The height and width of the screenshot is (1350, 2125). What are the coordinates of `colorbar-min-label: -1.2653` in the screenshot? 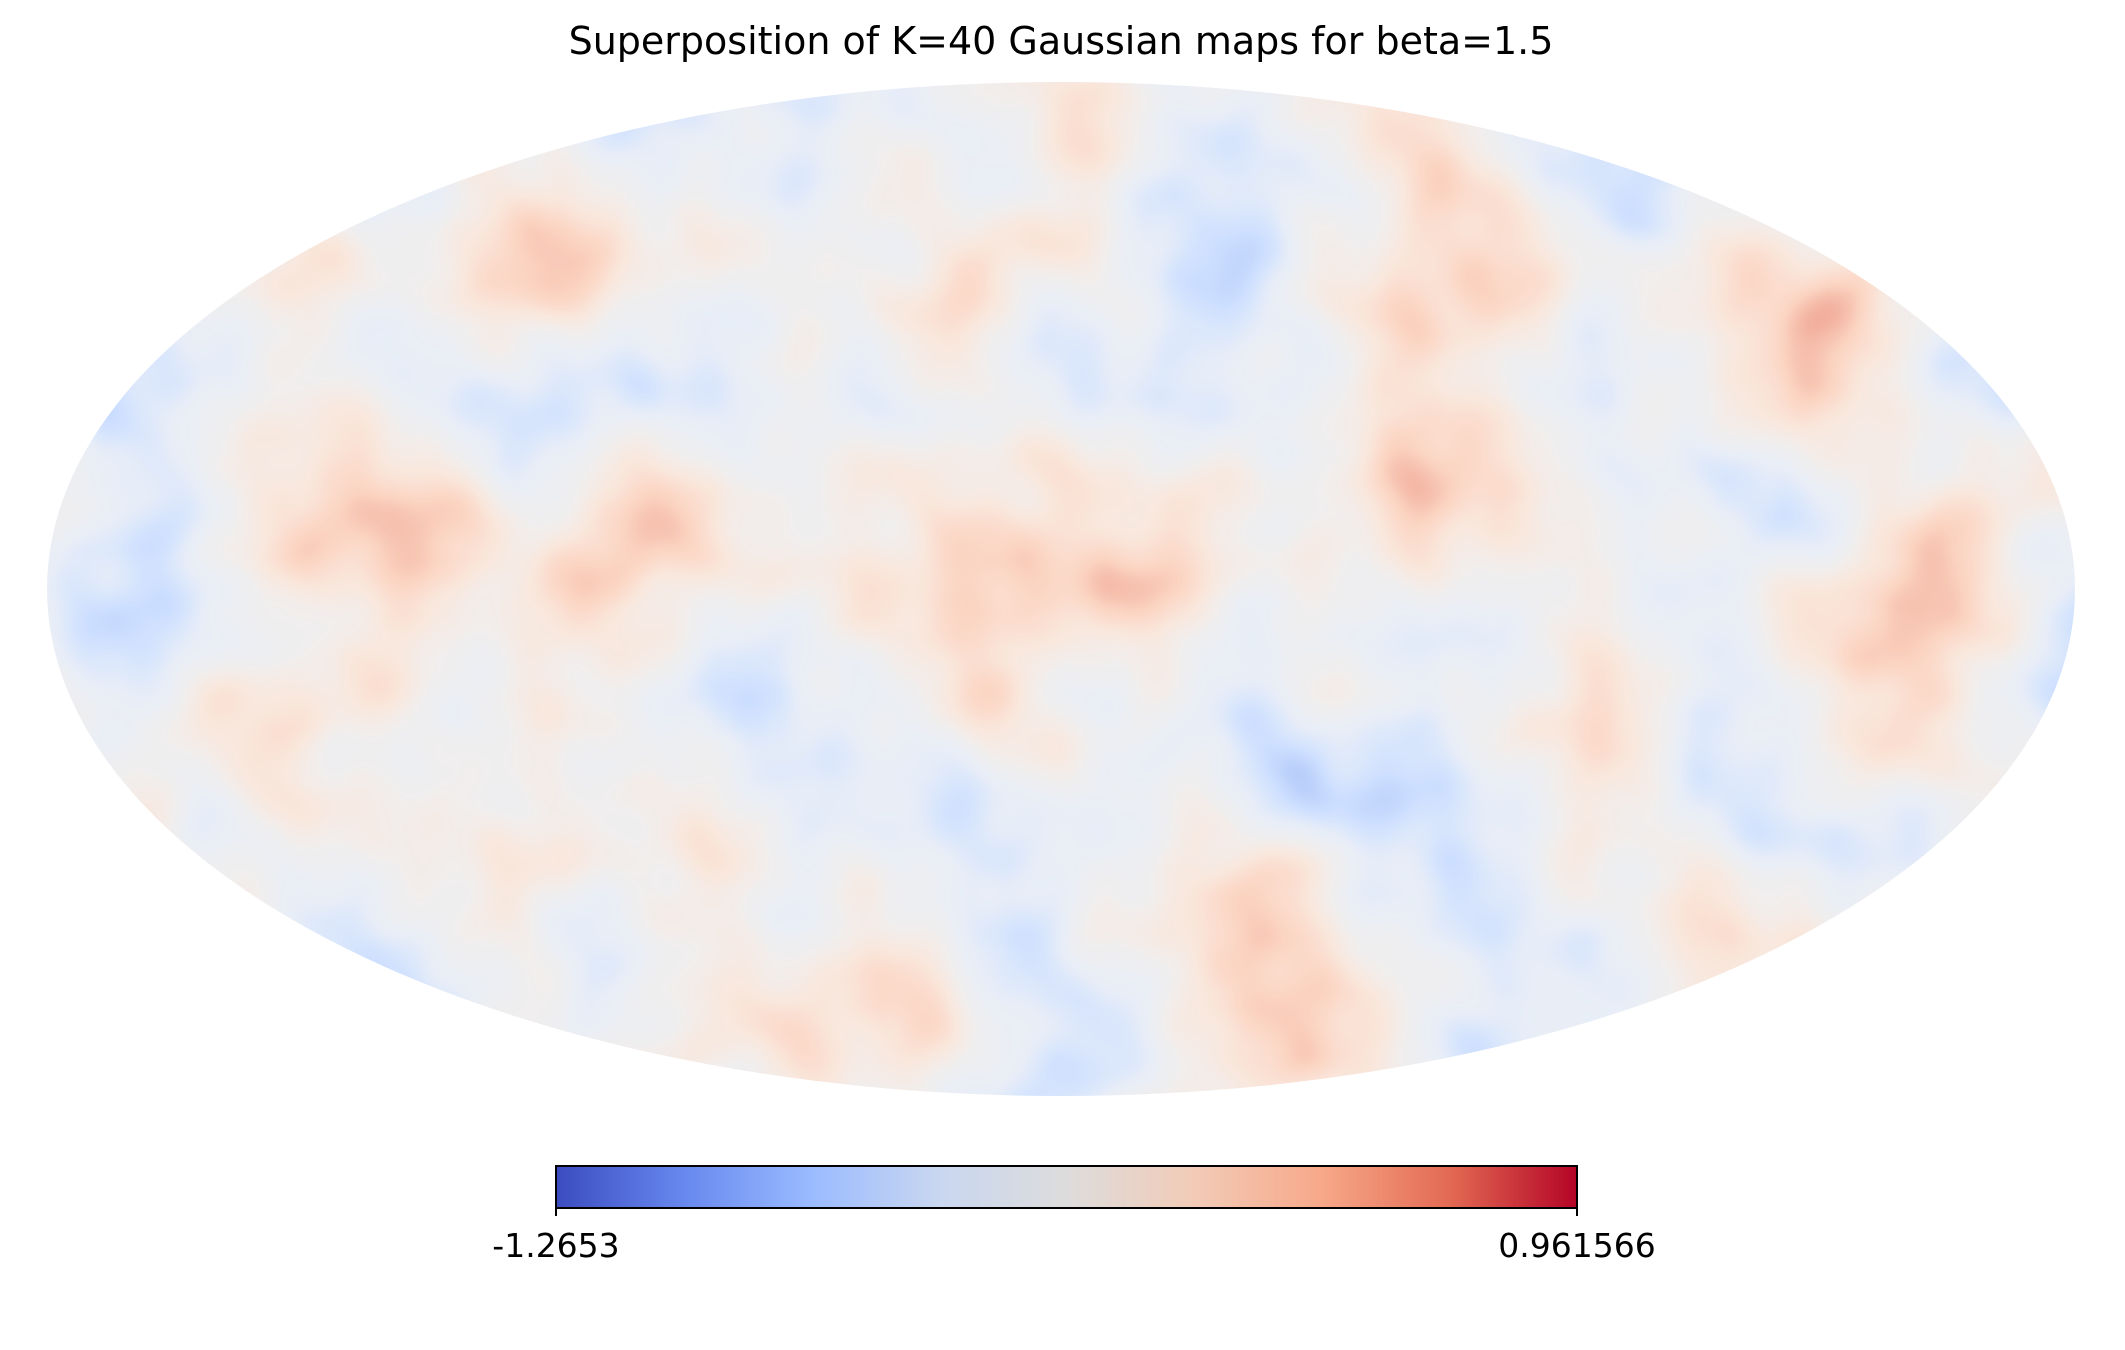 It's located at (555, 1245).